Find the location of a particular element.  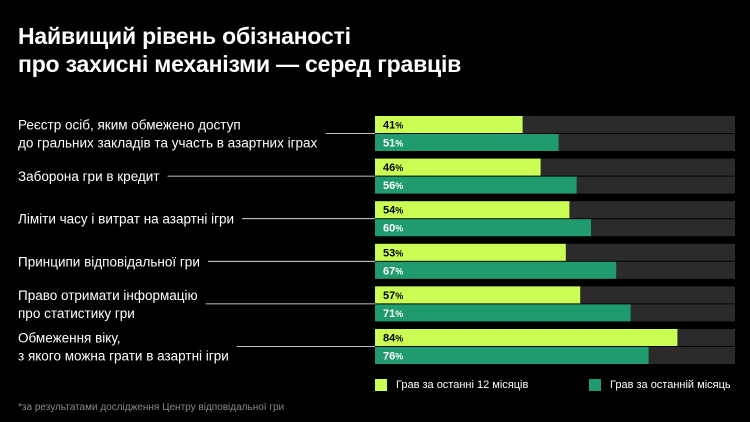

legend-item-series-2: Грав за останній місяць is located at coordinates (660, 385).